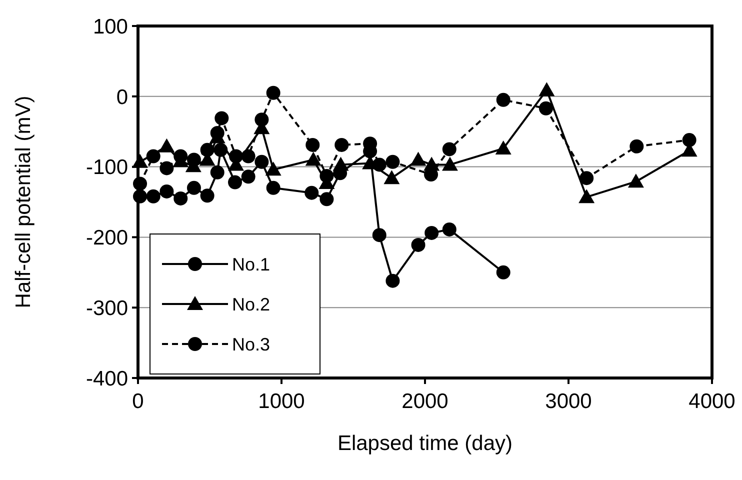 The width and height of the screenshot is (742, 480). Describe the element at coordinates (107, 308) in the screenshot. I see `y-tick-label: -300` at that location.